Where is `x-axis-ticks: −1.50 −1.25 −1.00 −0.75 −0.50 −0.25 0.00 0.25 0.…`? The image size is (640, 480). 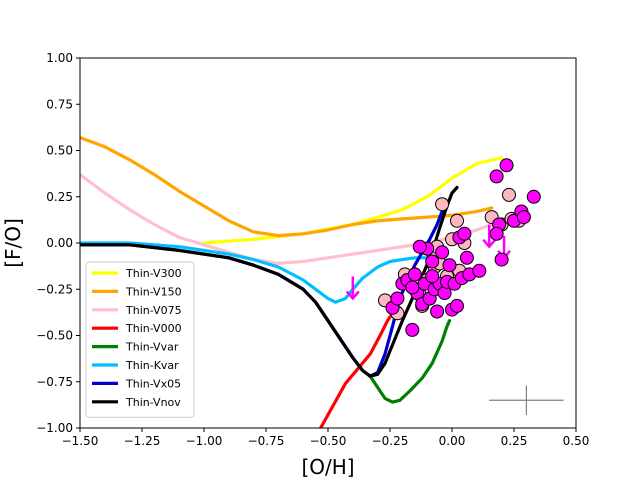
x-axis-ticks: −1.50 −1.25 −1.00 −0.75 −0.50 −0.25 0.00 0.25 0.… is located at coordinates (326, 438).